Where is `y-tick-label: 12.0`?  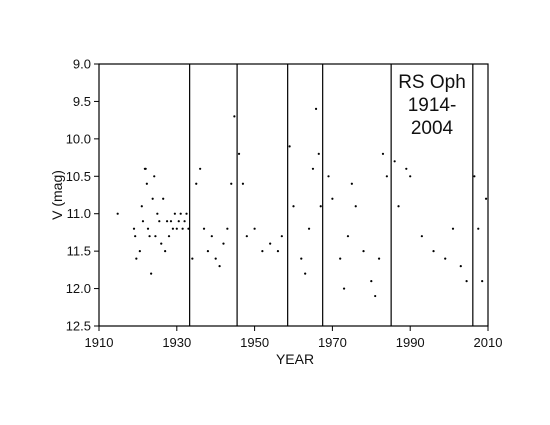
y-tick-label: 12.0 is located at coordinates (78, 288).